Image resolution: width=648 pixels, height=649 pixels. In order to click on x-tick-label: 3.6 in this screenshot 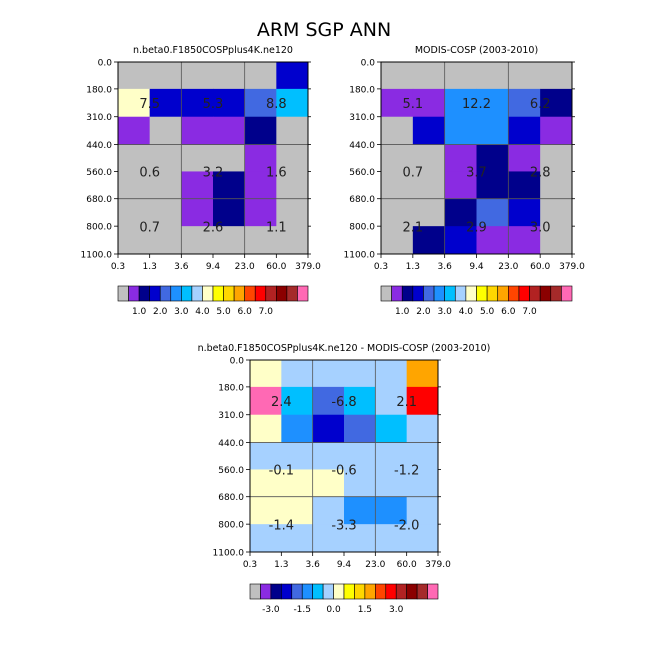, I will do `click(313, 565)`.